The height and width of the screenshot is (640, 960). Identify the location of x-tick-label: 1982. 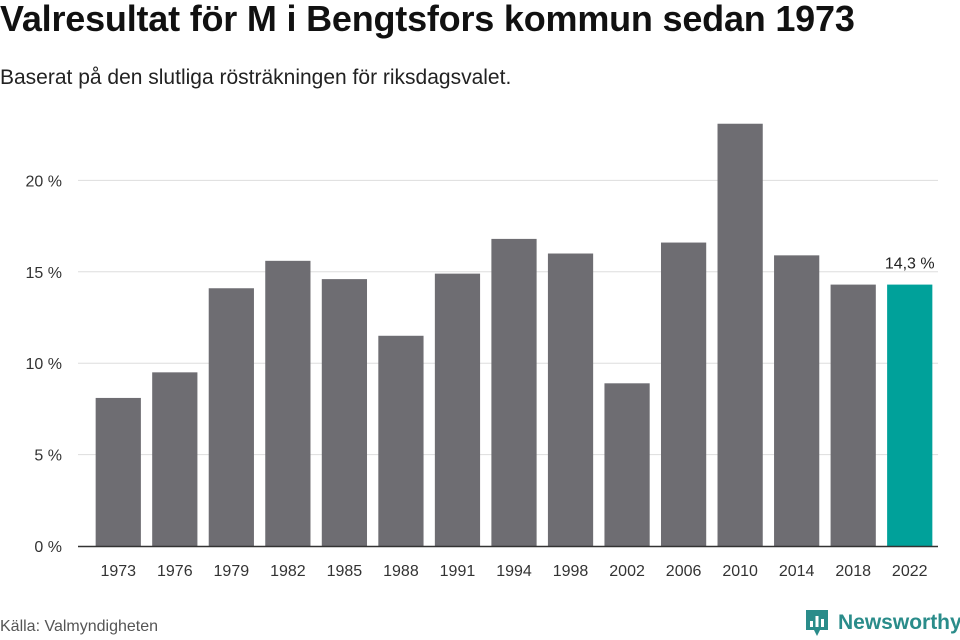
(288, 571).